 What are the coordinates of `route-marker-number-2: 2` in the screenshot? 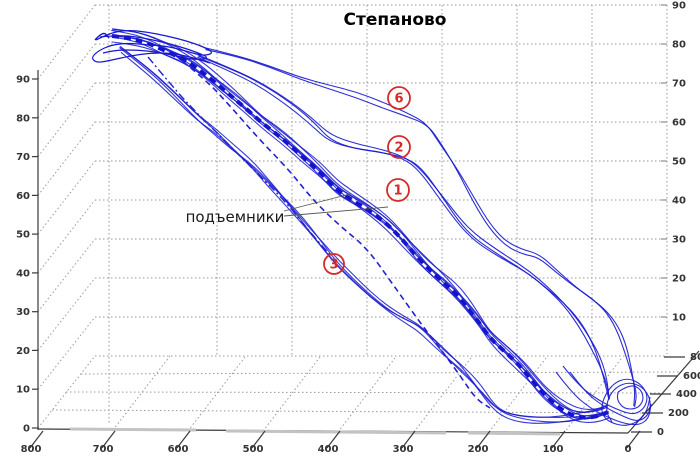 It's located at (398, 148).